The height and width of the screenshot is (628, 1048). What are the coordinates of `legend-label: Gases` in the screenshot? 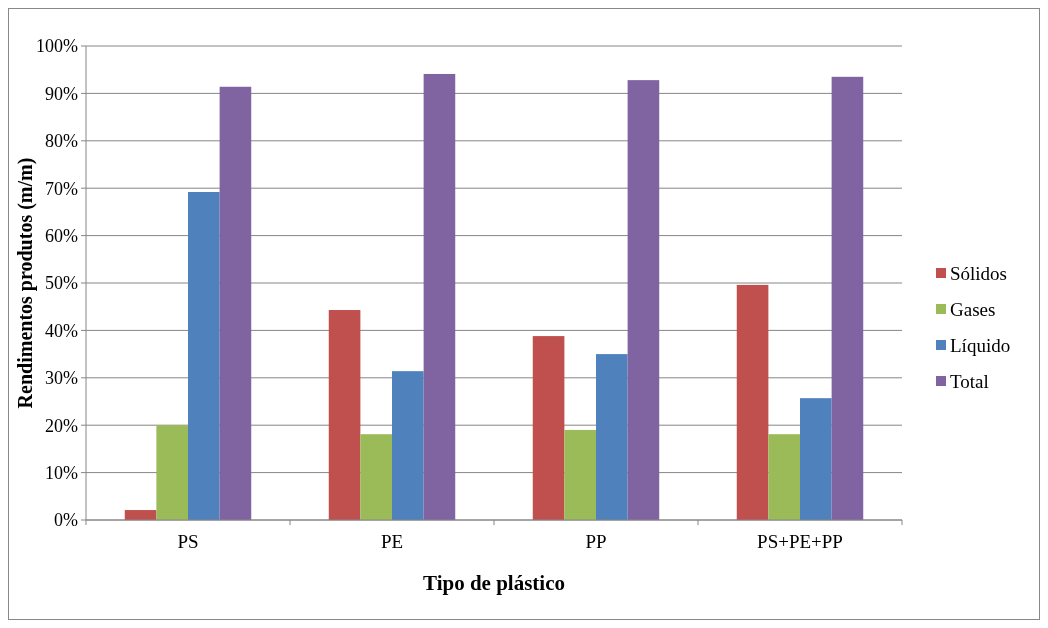 It's located at (973, 309).